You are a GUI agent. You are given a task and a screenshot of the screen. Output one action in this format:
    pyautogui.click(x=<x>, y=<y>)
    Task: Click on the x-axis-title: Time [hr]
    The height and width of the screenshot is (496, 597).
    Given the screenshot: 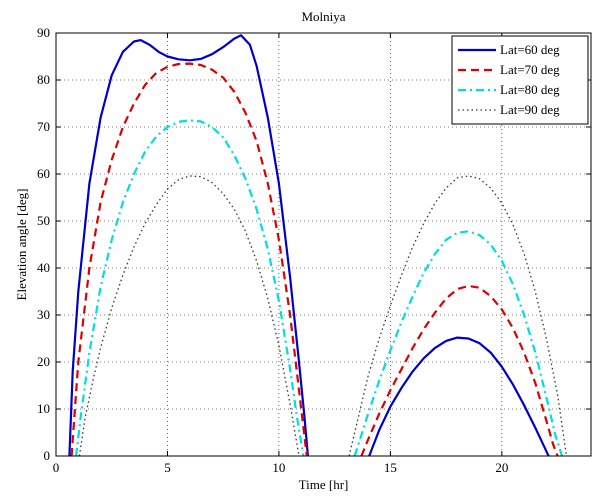 What is the action you would take?
    pyautogui.click(x=324, y=484)
    